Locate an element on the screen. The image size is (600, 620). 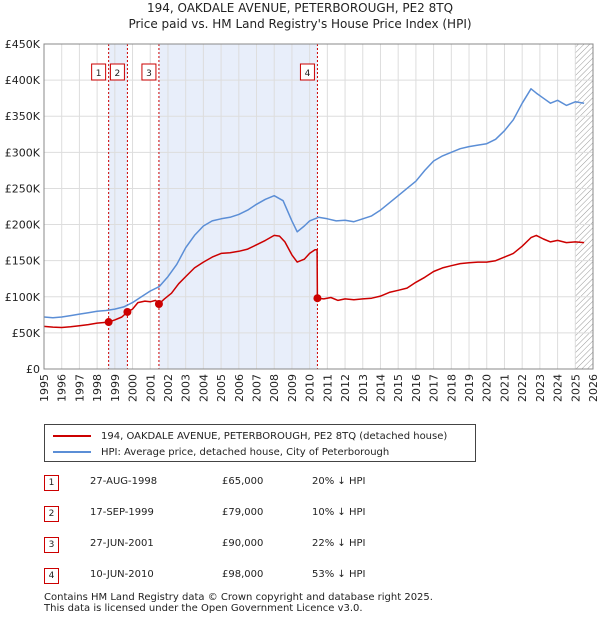
x-tick-label: 2021 is located at coordinates (504, 388).